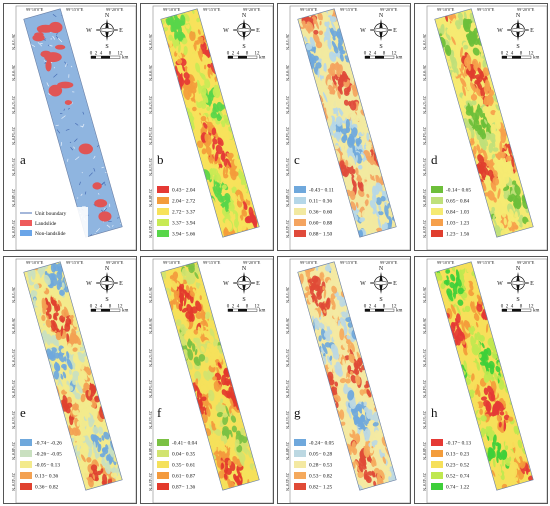  Describe the element at coordinates (184, 466) in the screenshot. I see `legend-label: 0.35− 0.61` at that location.